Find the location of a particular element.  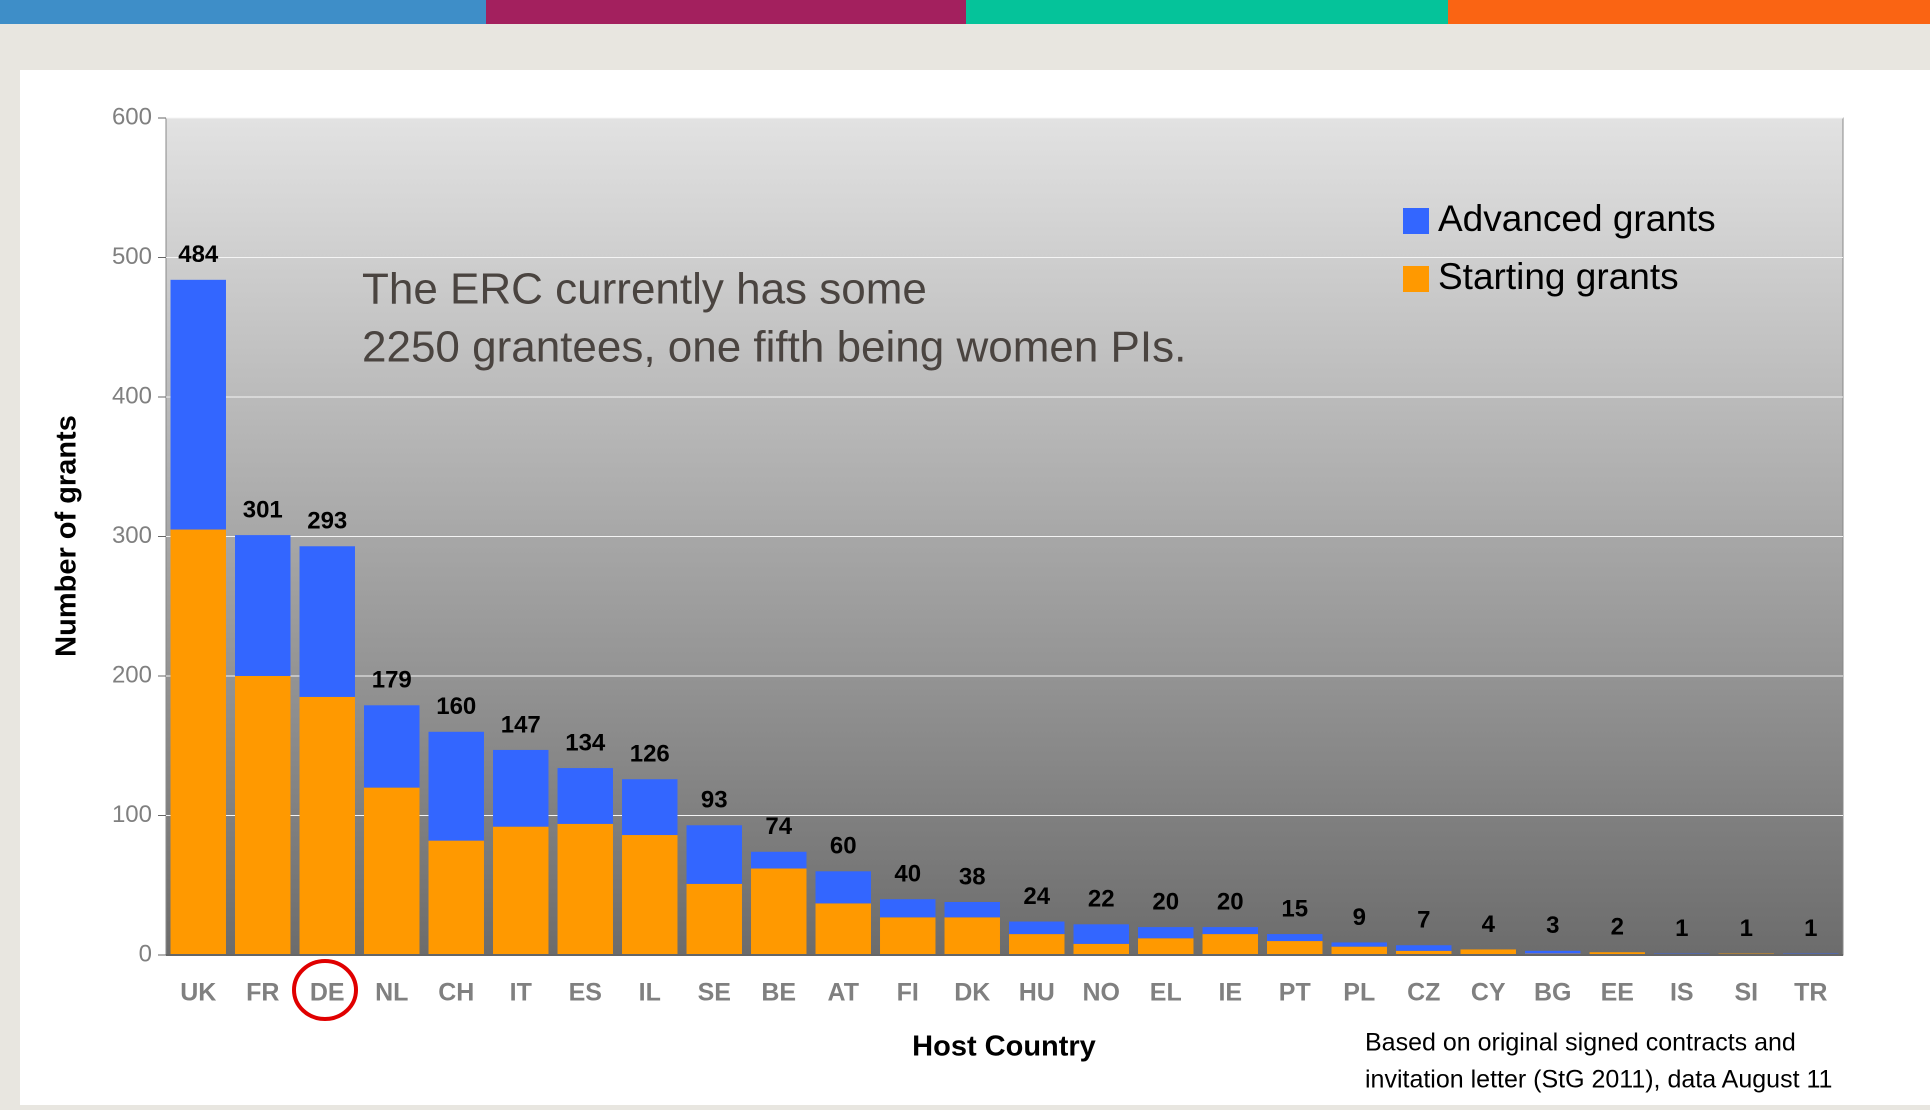

total-label: 24 is located at coordinates (1036, 896).